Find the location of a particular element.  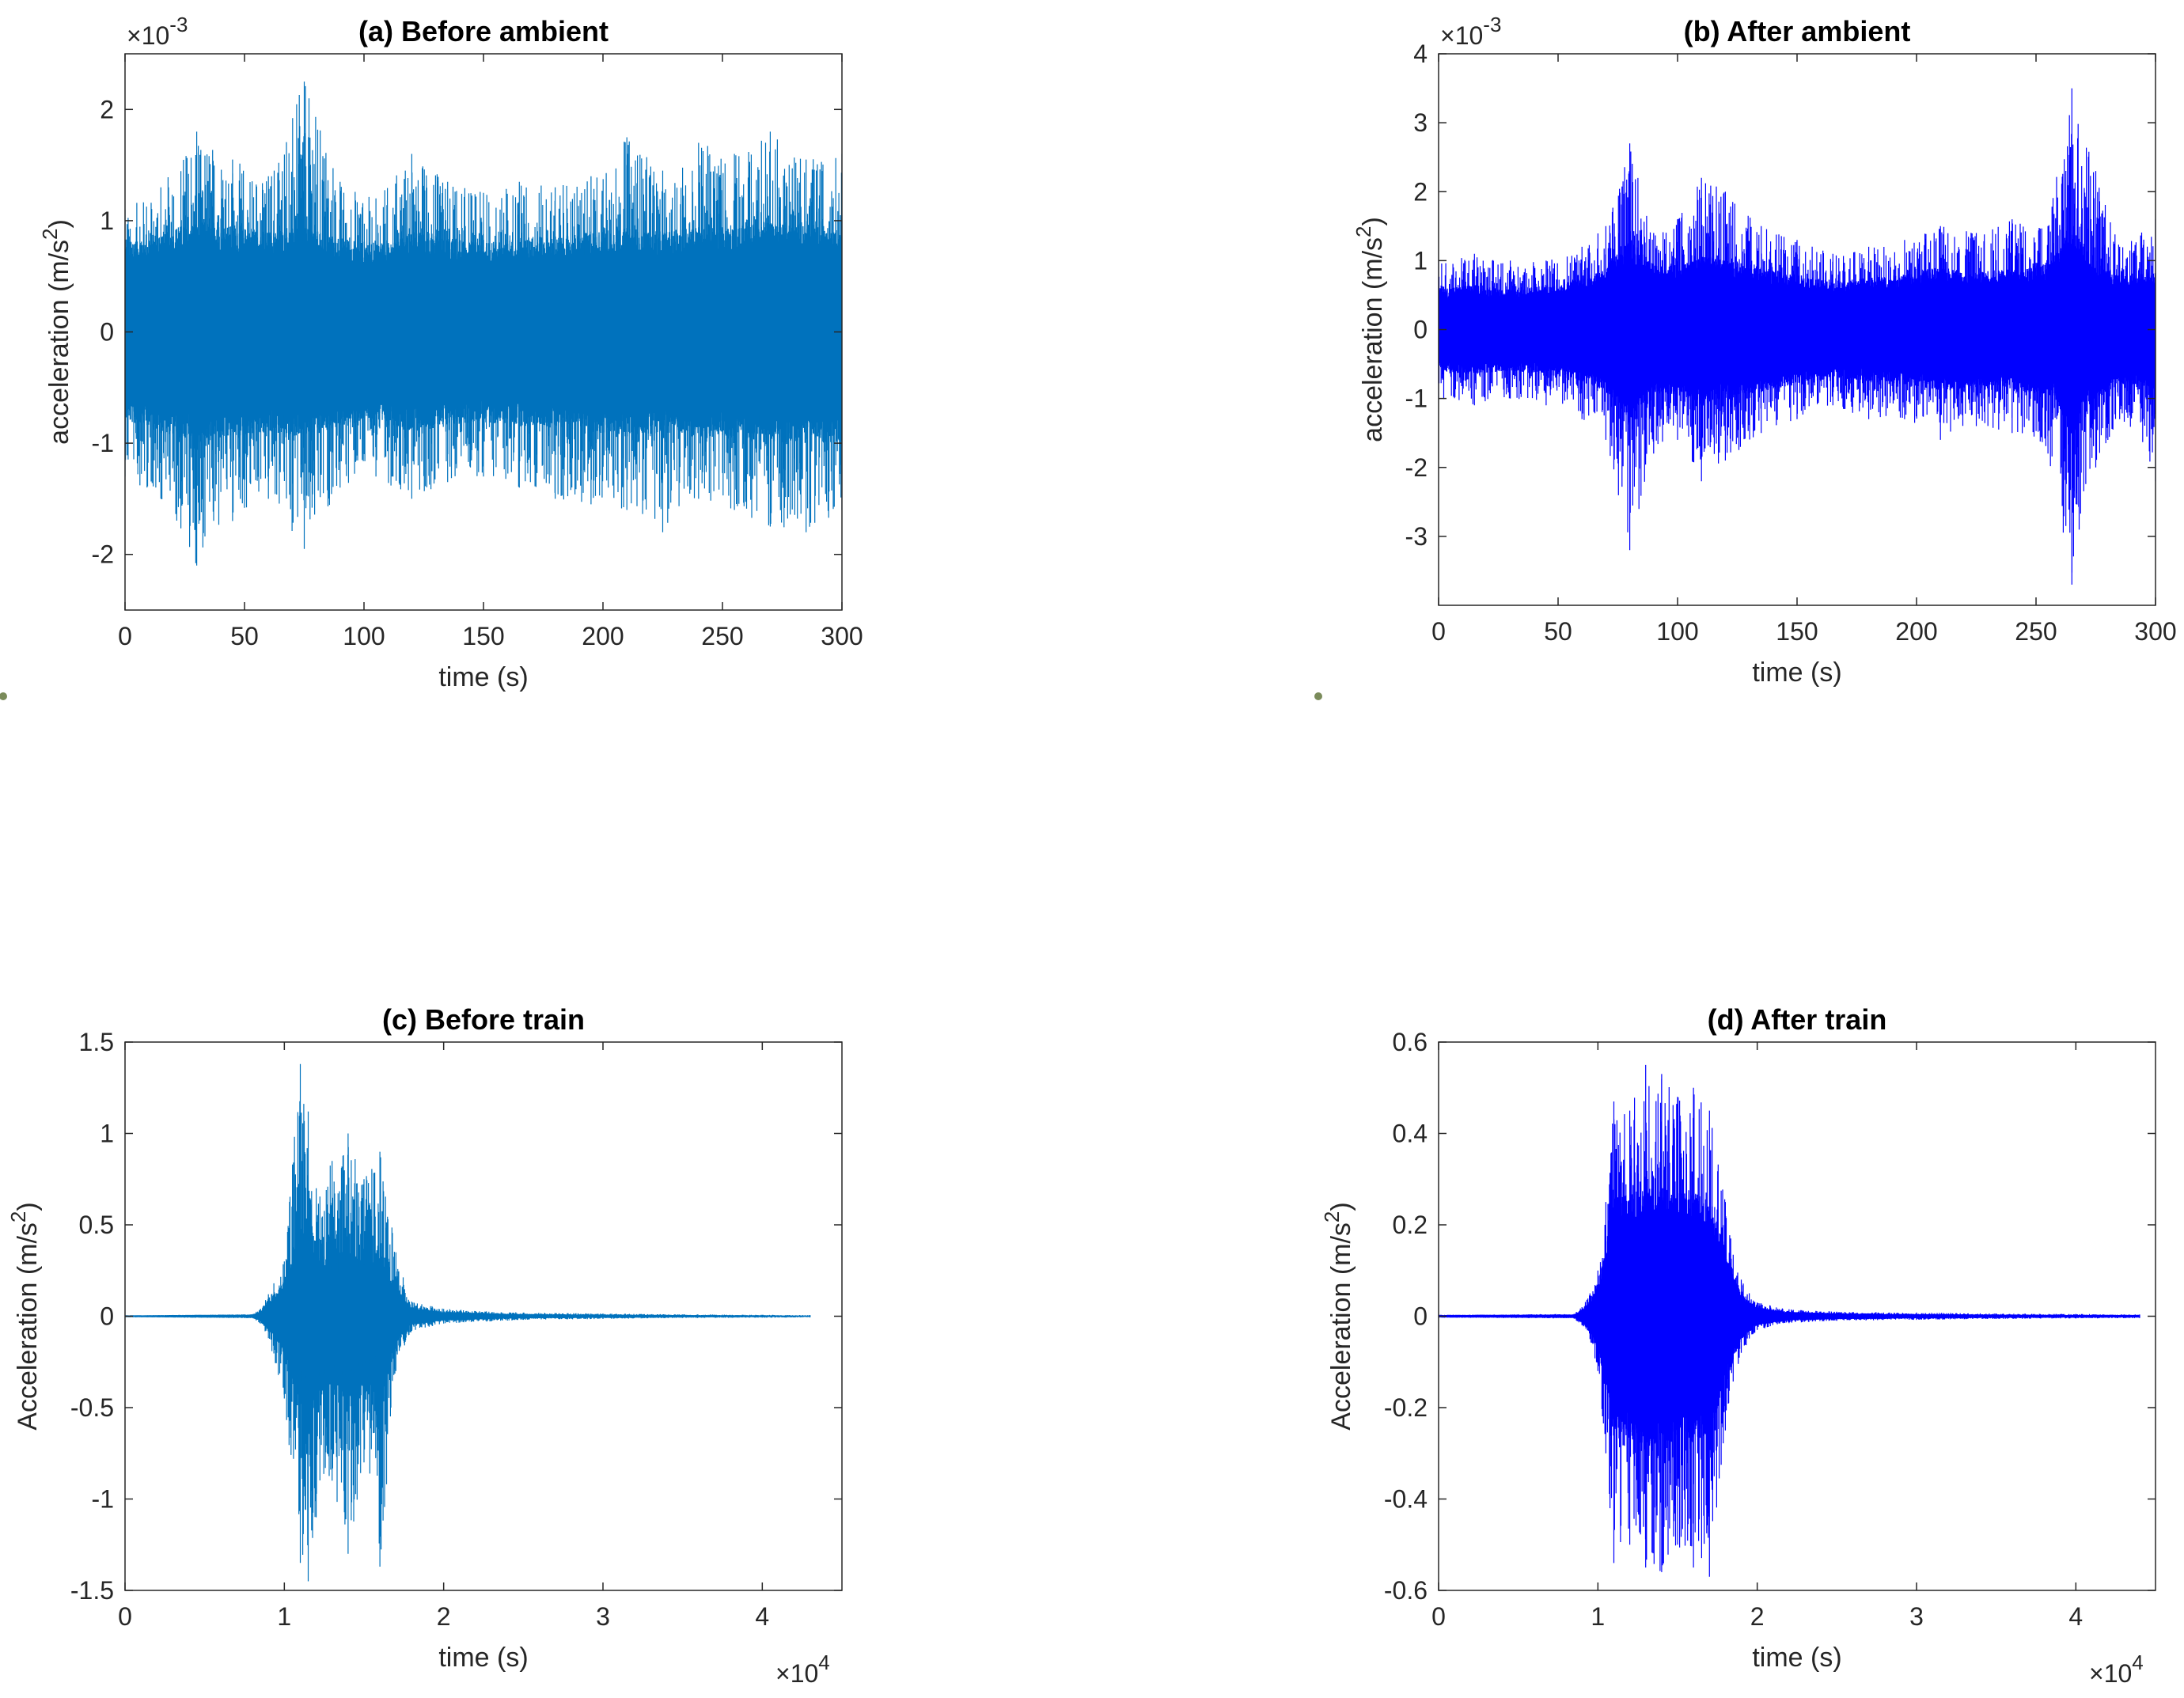

y-tick-label: -0.6 is located at coordinates (1406, 1590).